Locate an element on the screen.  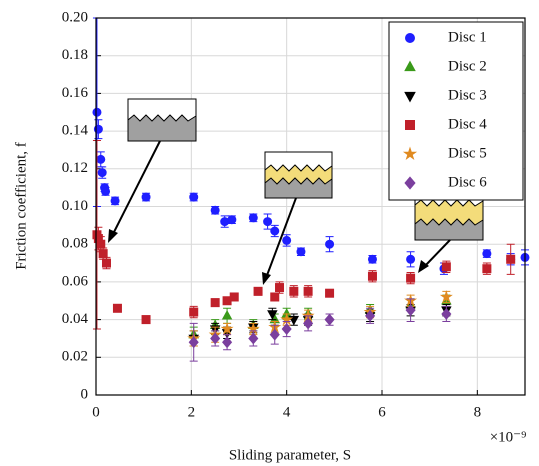
legend-label: Disc 2 is located at coordinates (467, 66).